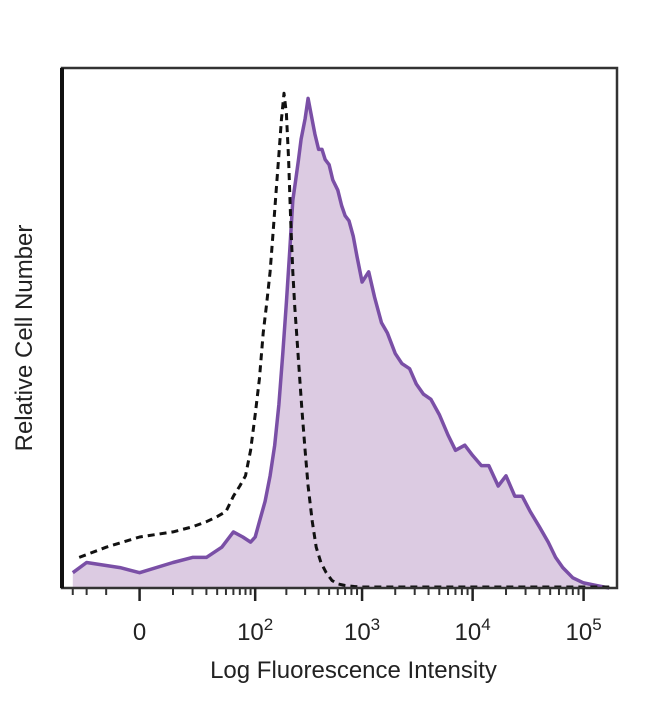 The width and height of the screenshot is (650, 704). I want to click on x-tick-label: 10⁵, so click(584, 630).